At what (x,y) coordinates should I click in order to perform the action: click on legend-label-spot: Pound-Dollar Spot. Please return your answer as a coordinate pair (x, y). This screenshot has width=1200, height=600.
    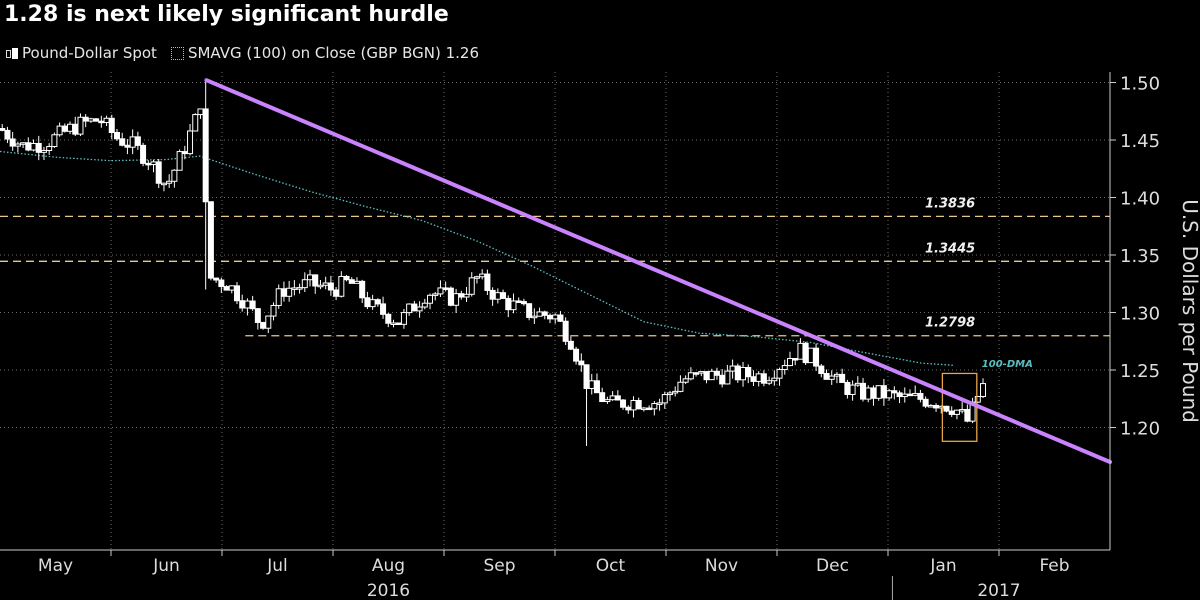
    Looking at the image, I should click on (89, 53).